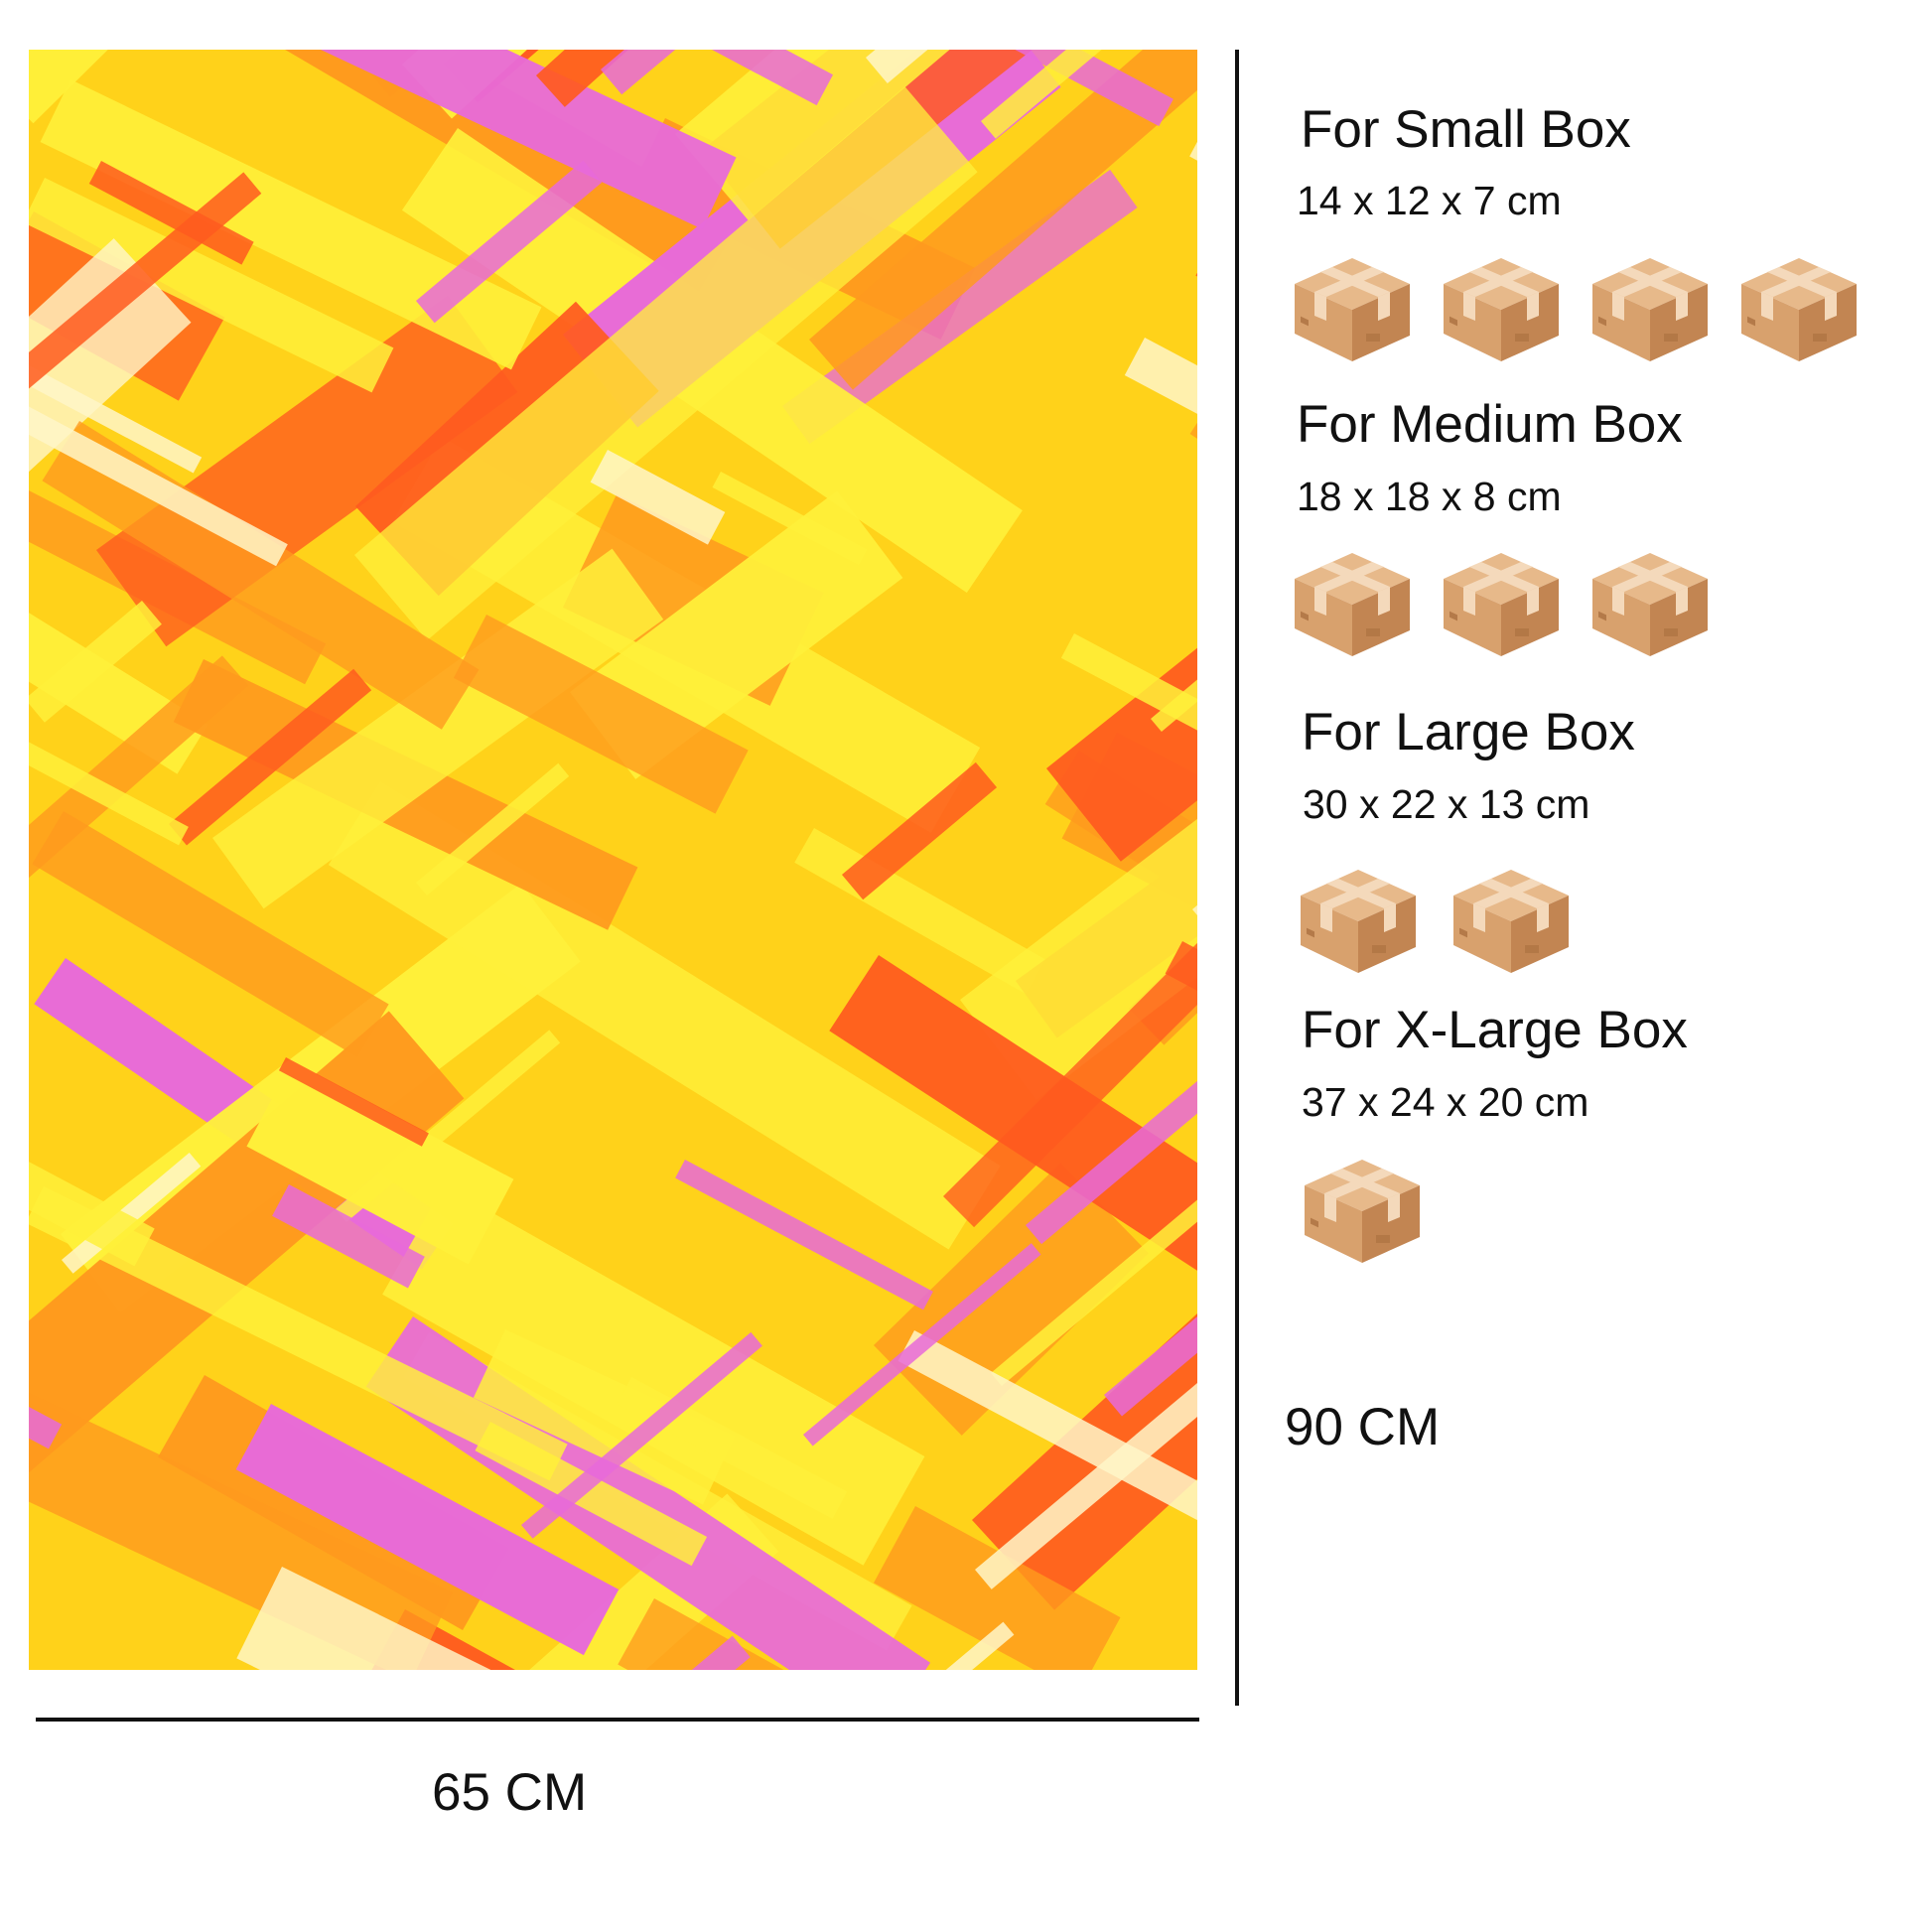 The width and height of the screenshot is (1932, 1932). What do you see at coordinates (1576, 310) in the screenshot?
I see `box-icons-small` at bounding box center [1576, 310].